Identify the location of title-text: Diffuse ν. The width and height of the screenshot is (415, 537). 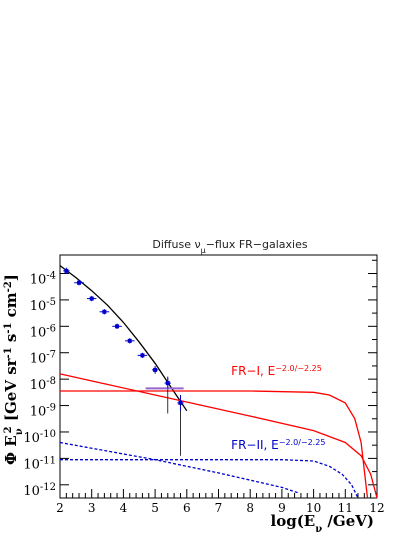
(176, 244).